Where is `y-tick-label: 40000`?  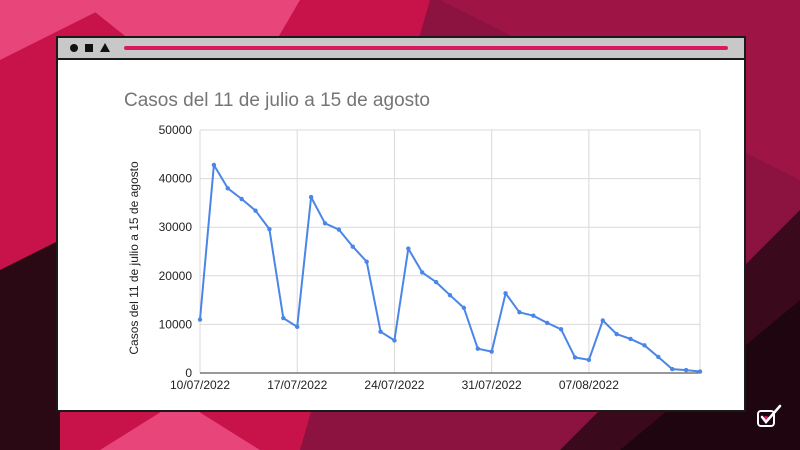 y-tick-label: 40000 is located at coordinates (176, 179).